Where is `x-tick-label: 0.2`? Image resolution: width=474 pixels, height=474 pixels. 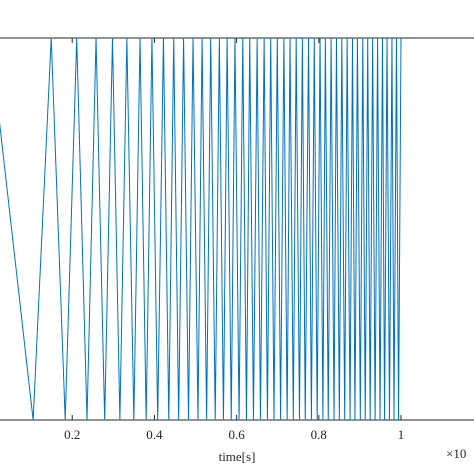 x-tick-label: 0.2 is located at coordinates (72, 434).